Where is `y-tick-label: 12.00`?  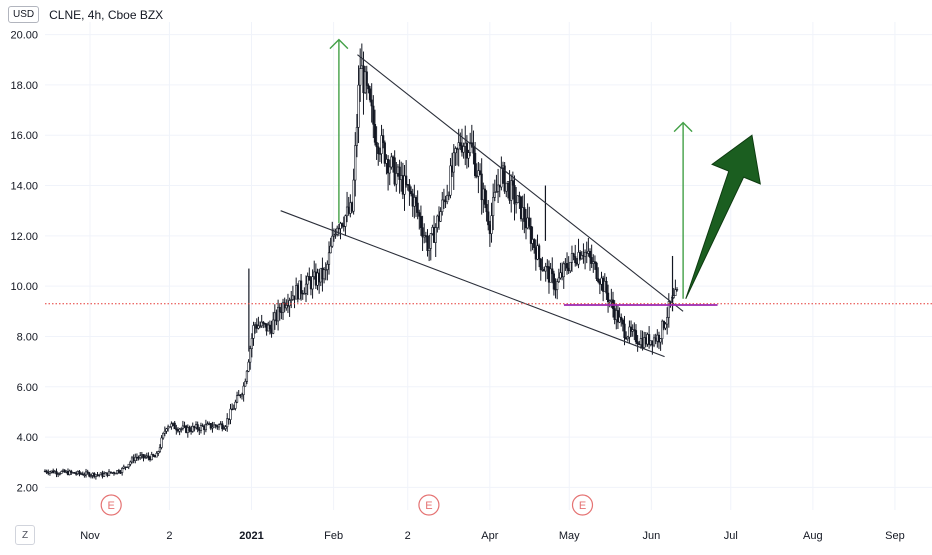
y-tick-label: 12.00 is located at coordinates (24, 237).